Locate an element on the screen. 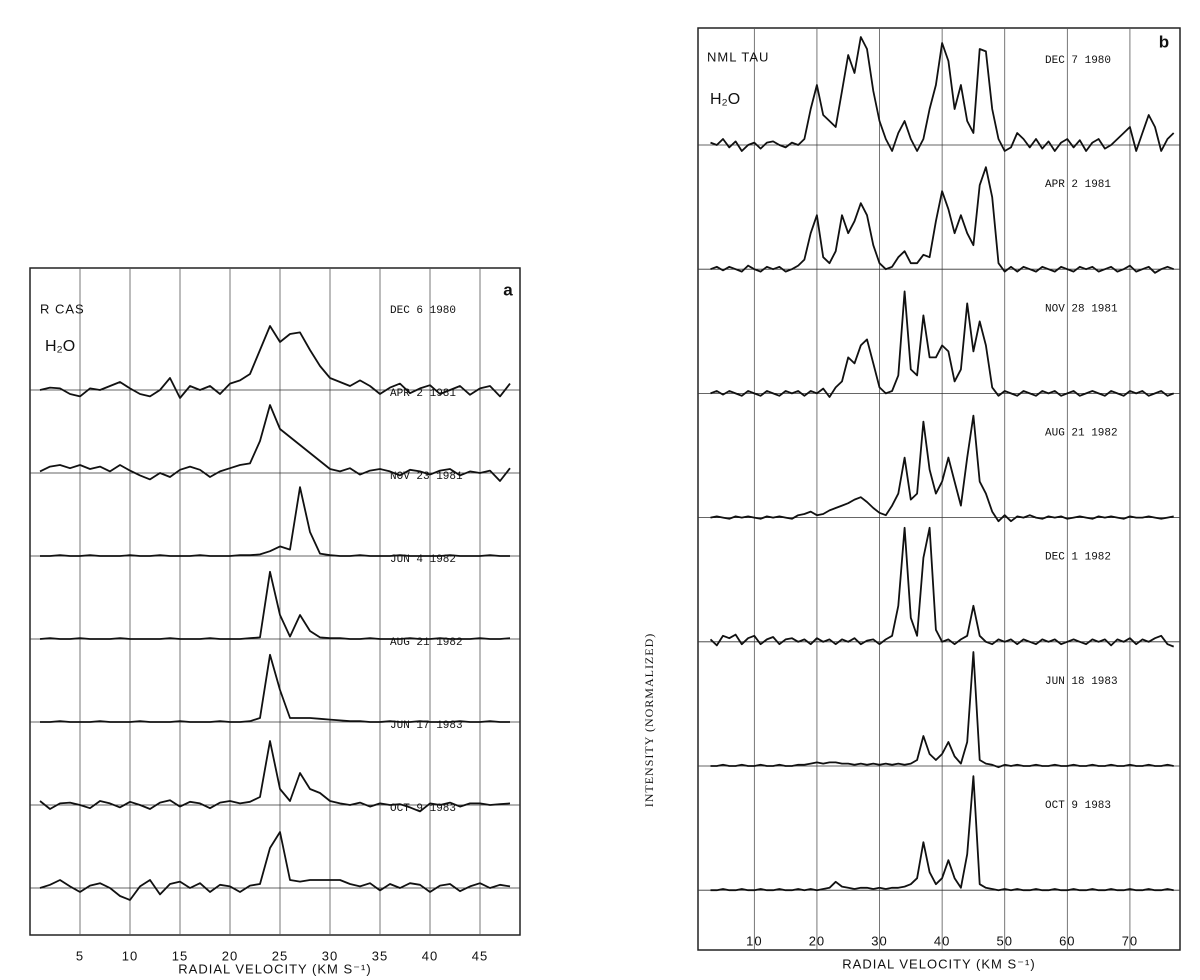  y-axis-label: INTENSITY (NORMALIZED) is located at coordinates (649, 720).